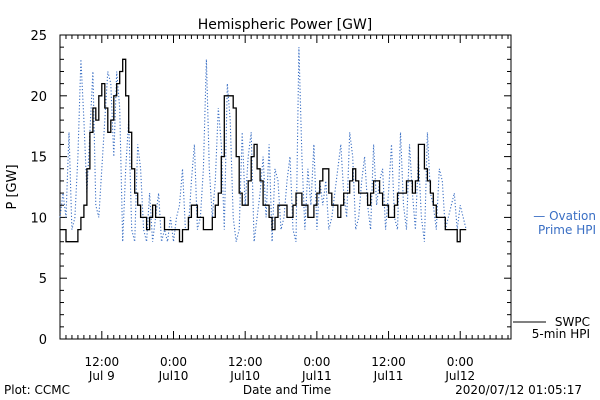 The image size is (600, 400). Describe the element at coordinates (101, 376) in the screenshot. I see `x-tick-label-date: Jul 9` at that location.